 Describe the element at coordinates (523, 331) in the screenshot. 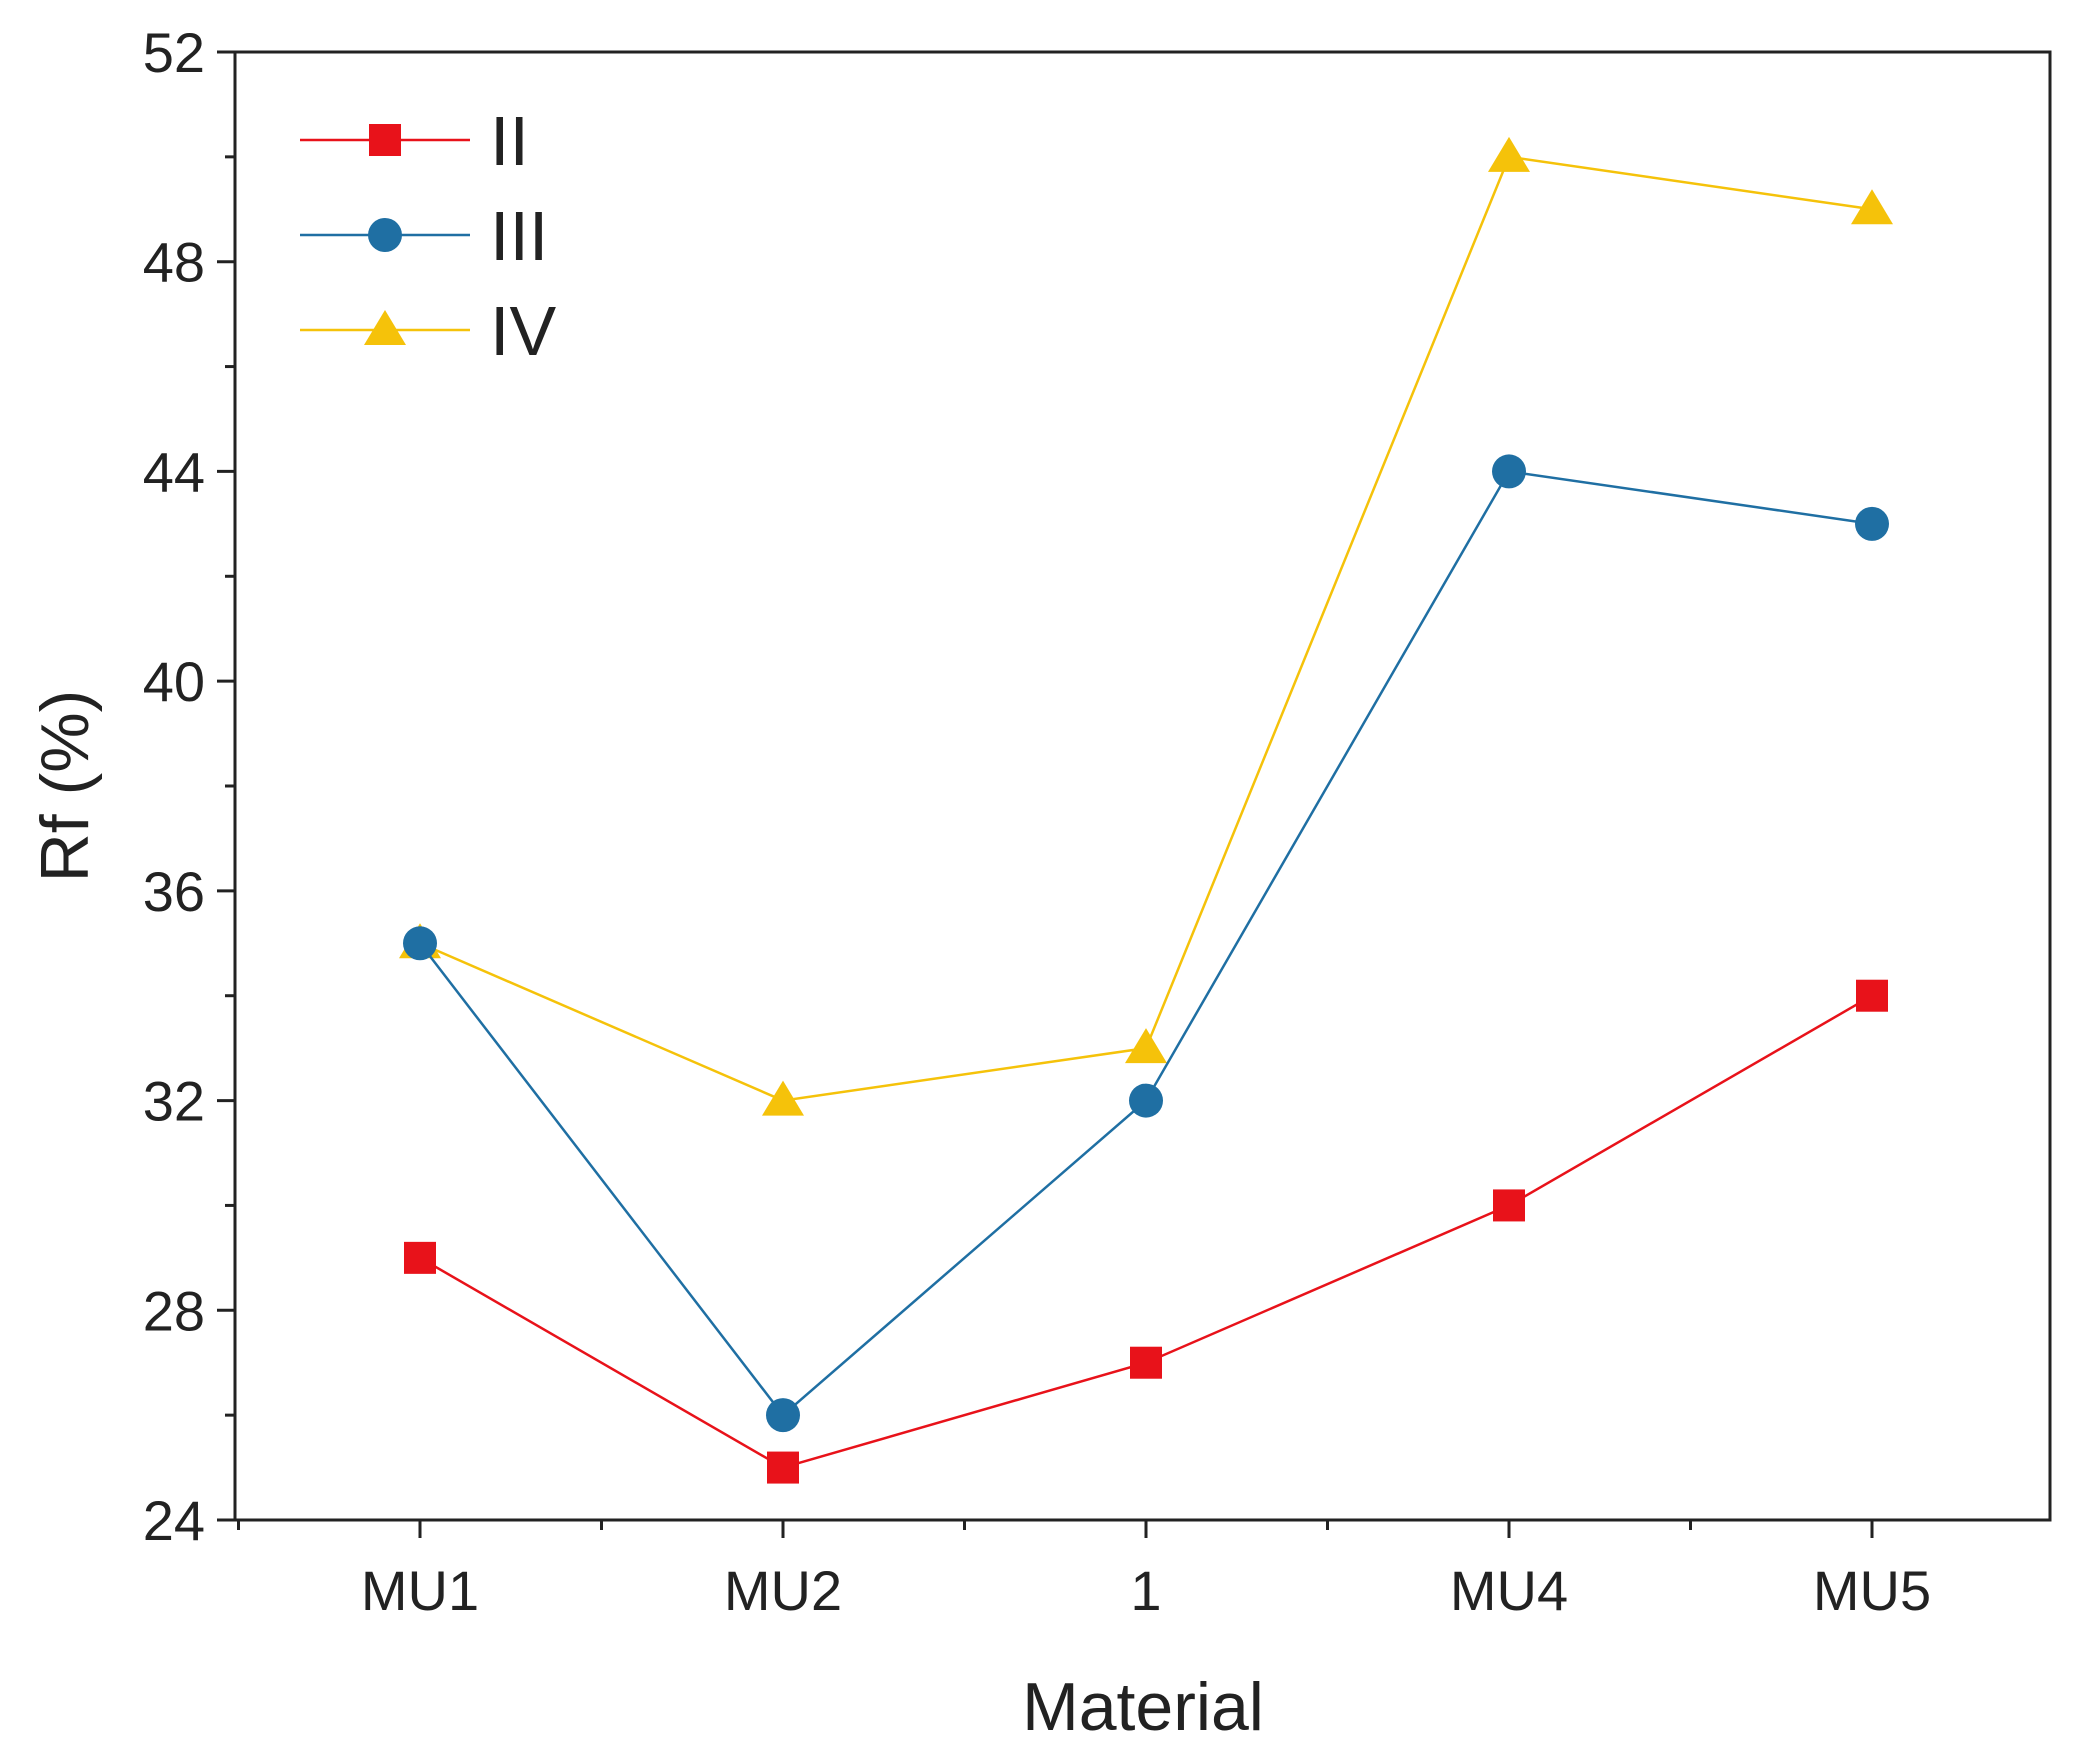

I see `legend-label: IV` at that location.